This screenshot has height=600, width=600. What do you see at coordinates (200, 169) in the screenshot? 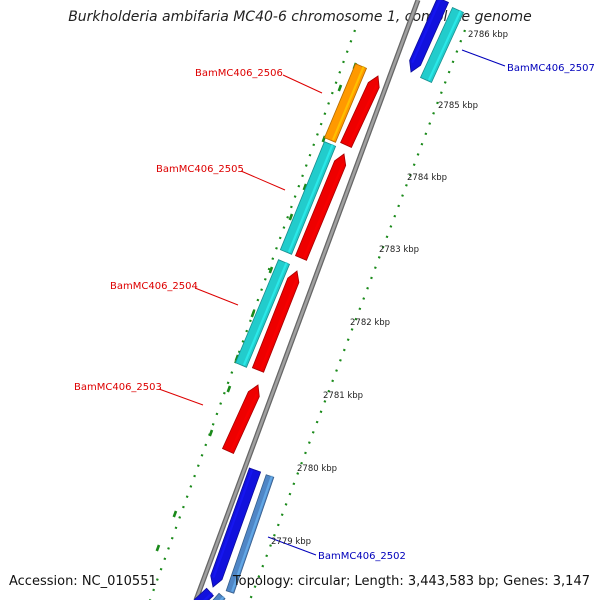
I see `gene-label-2505: BamMC406_2505` at bounding box center [200, 169].